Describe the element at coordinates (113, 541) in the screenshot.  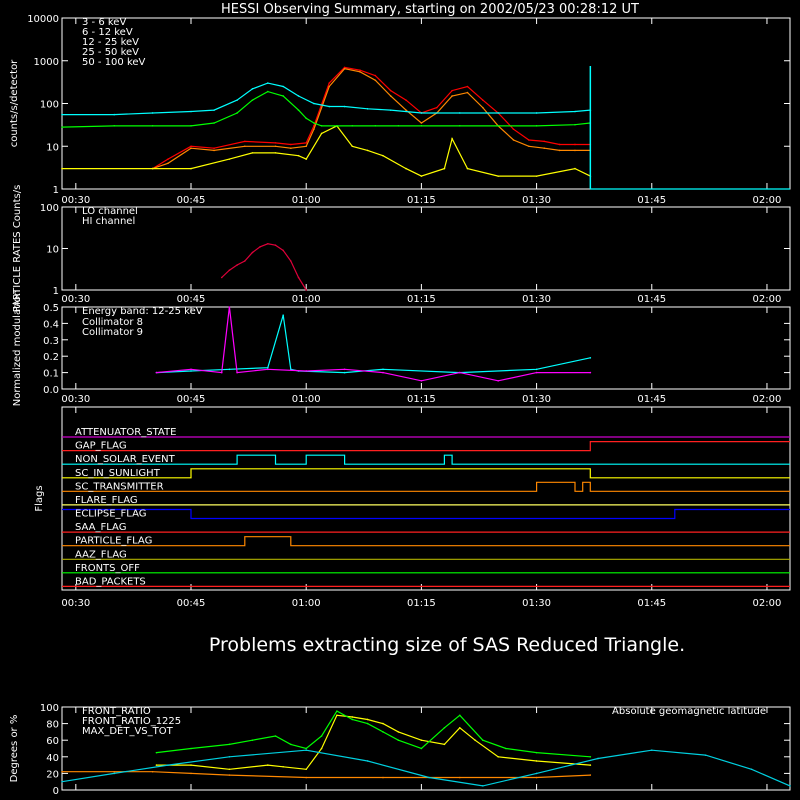
I see `flag-label: PARTICLE_FLAG` at that location.